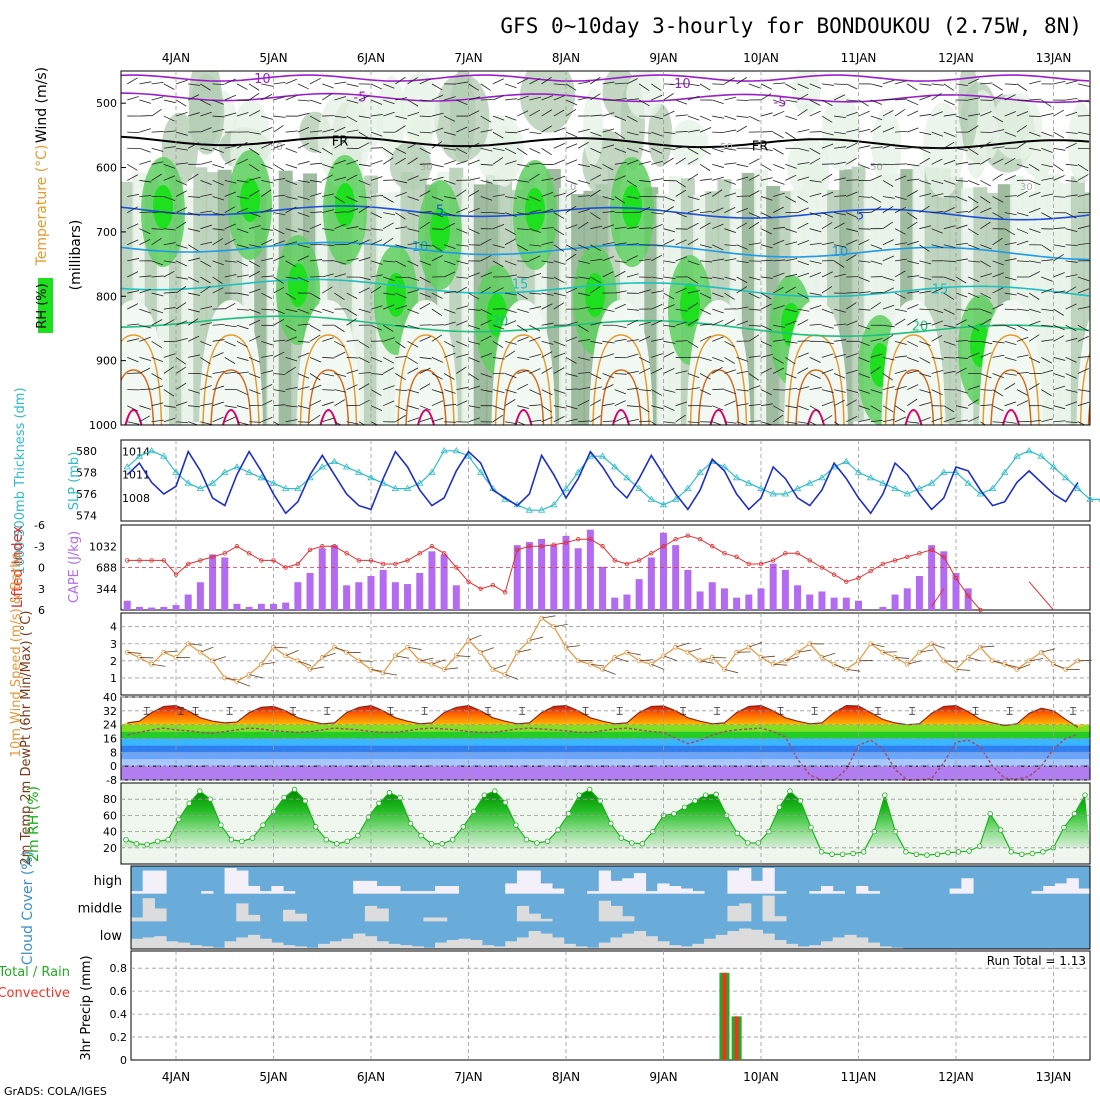 The width and height of the screenshot is (1100, 1100). I want to click on slp-line, so click(602, 482).